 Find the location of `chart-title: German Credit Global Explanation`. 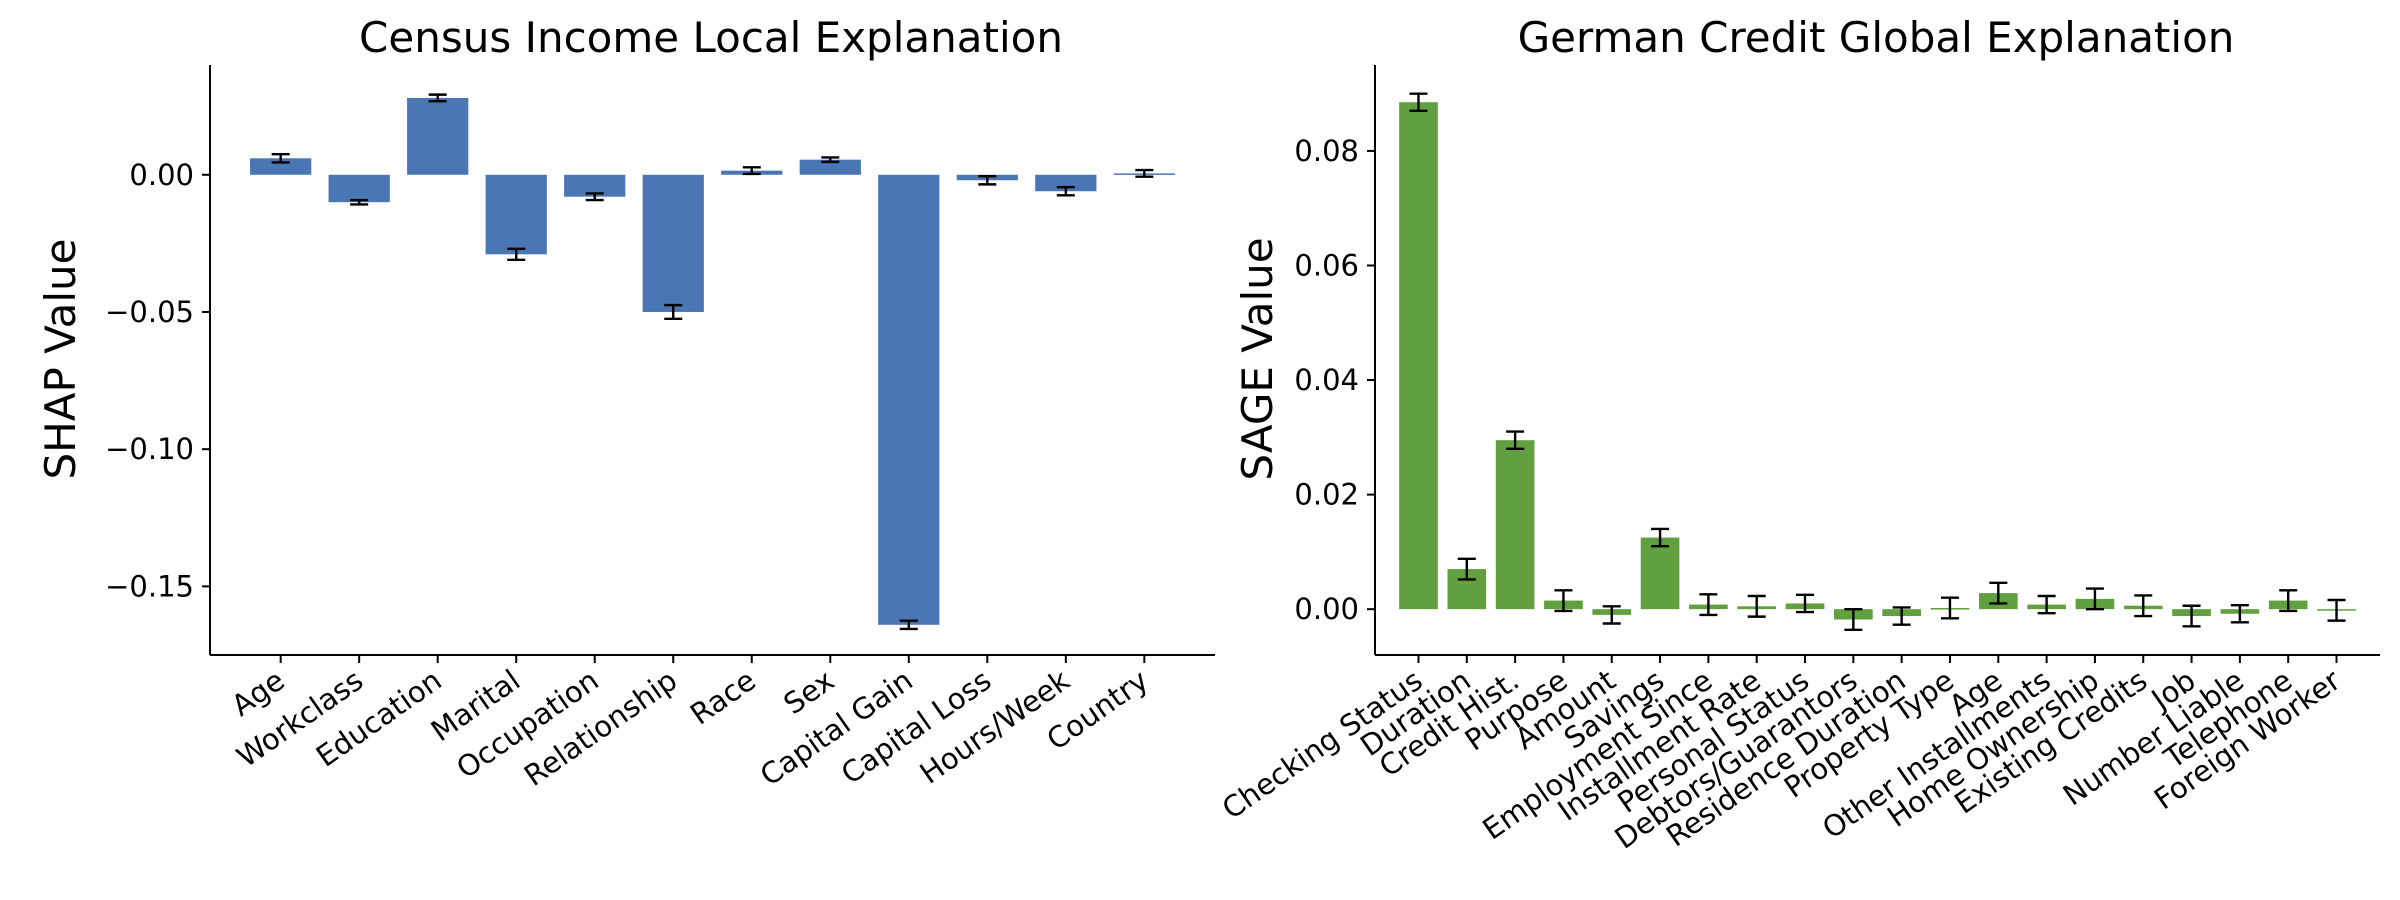

chart-title: German Credit Global Explanation is located at coordinates (1876, 37).